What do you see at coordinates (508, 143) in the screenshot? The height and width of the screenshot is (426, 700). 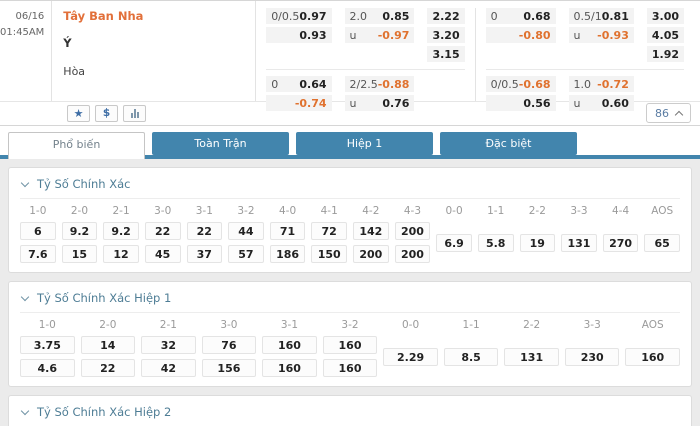 I see `tab--ac-biet: Đặc biệt` at bounding box center [508, 143].